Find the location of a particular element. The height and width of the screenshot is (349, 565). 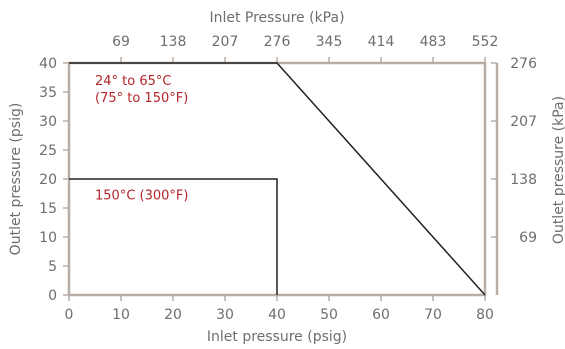

x-axis-title: Inlet pressure (psig) is located at coordinates (277, 337).